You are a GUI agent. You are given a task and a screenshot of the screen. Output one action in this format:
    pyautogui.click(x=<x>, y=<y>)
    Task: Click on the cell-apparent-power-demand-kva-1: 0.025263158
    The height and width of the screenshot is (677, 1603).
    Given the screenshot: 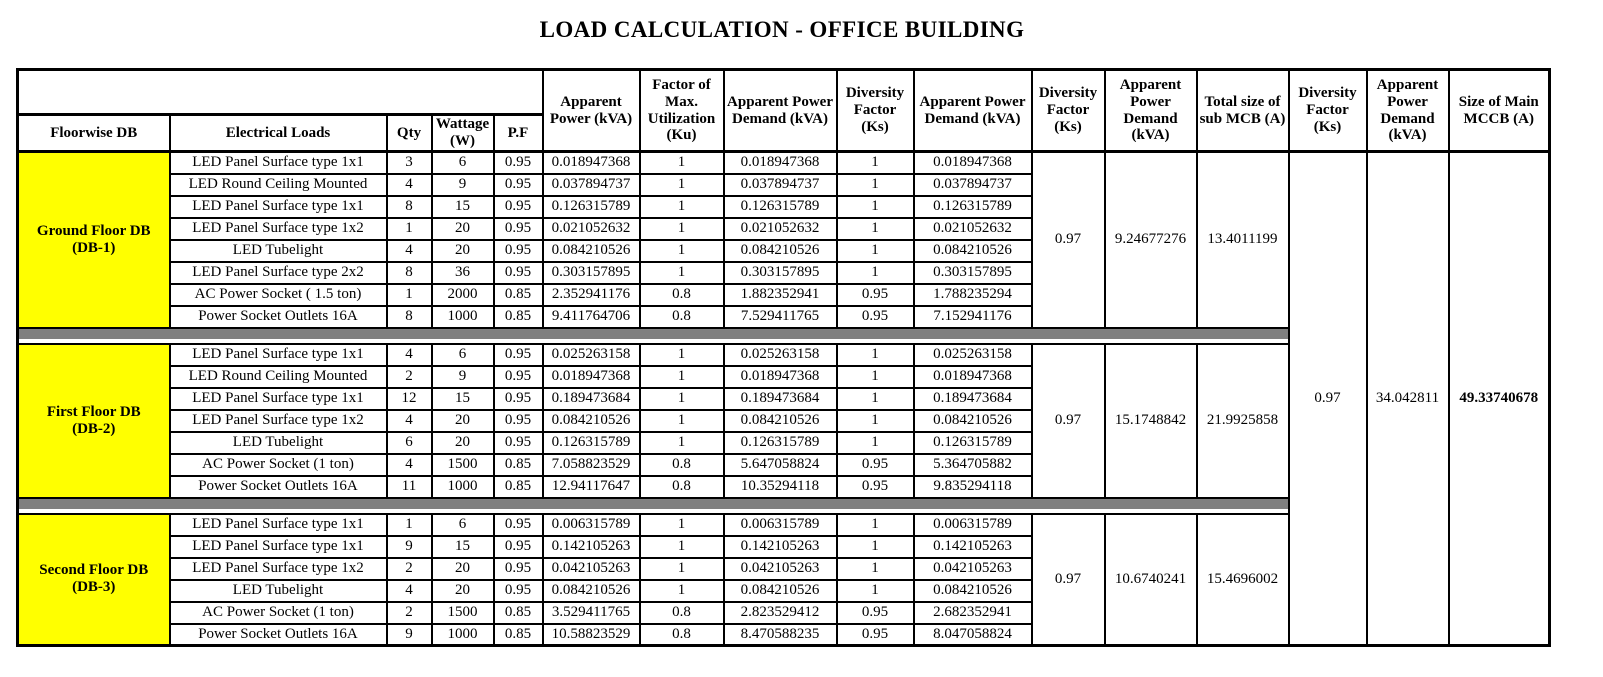 What is the action you would take?
    pyautogui.click(x=780, y=354)
    